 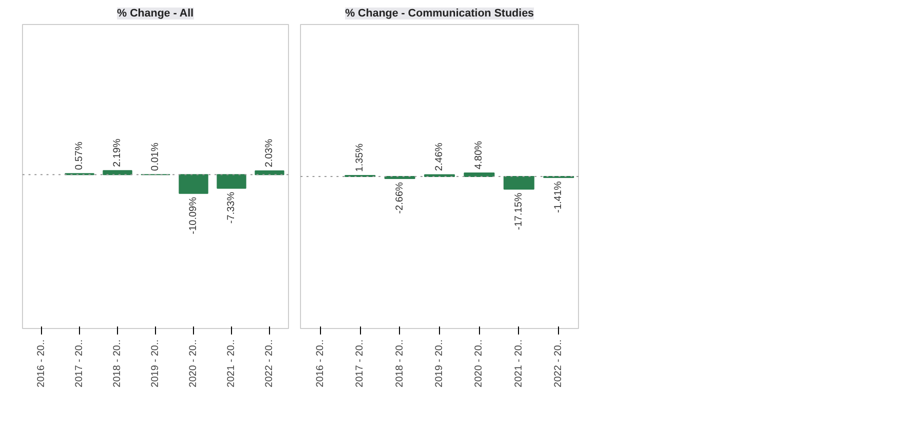 What do you see at coordinates (231, 208) in the screenshot?
I see `data-label: -7.33%` at bounding box center [231, 208].